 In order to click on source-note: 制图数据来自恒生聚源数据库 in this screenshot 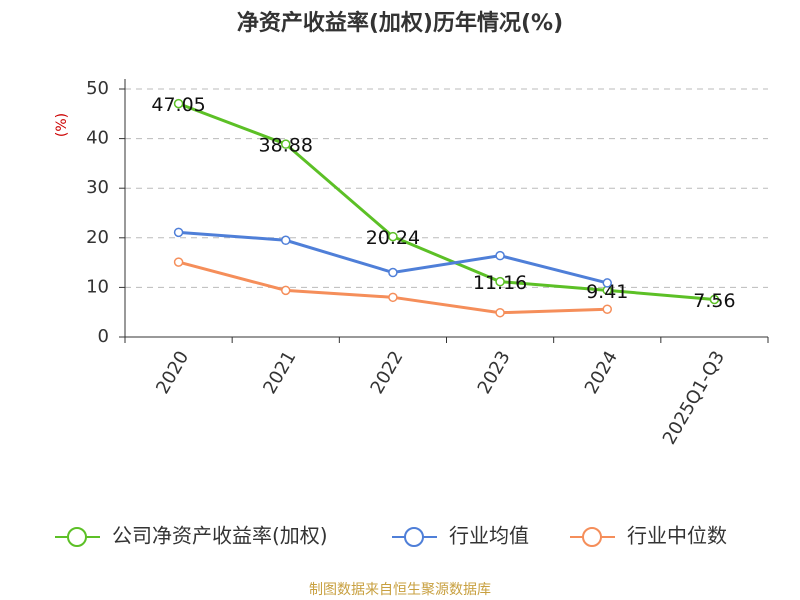, I will do `click(400, 590)`.